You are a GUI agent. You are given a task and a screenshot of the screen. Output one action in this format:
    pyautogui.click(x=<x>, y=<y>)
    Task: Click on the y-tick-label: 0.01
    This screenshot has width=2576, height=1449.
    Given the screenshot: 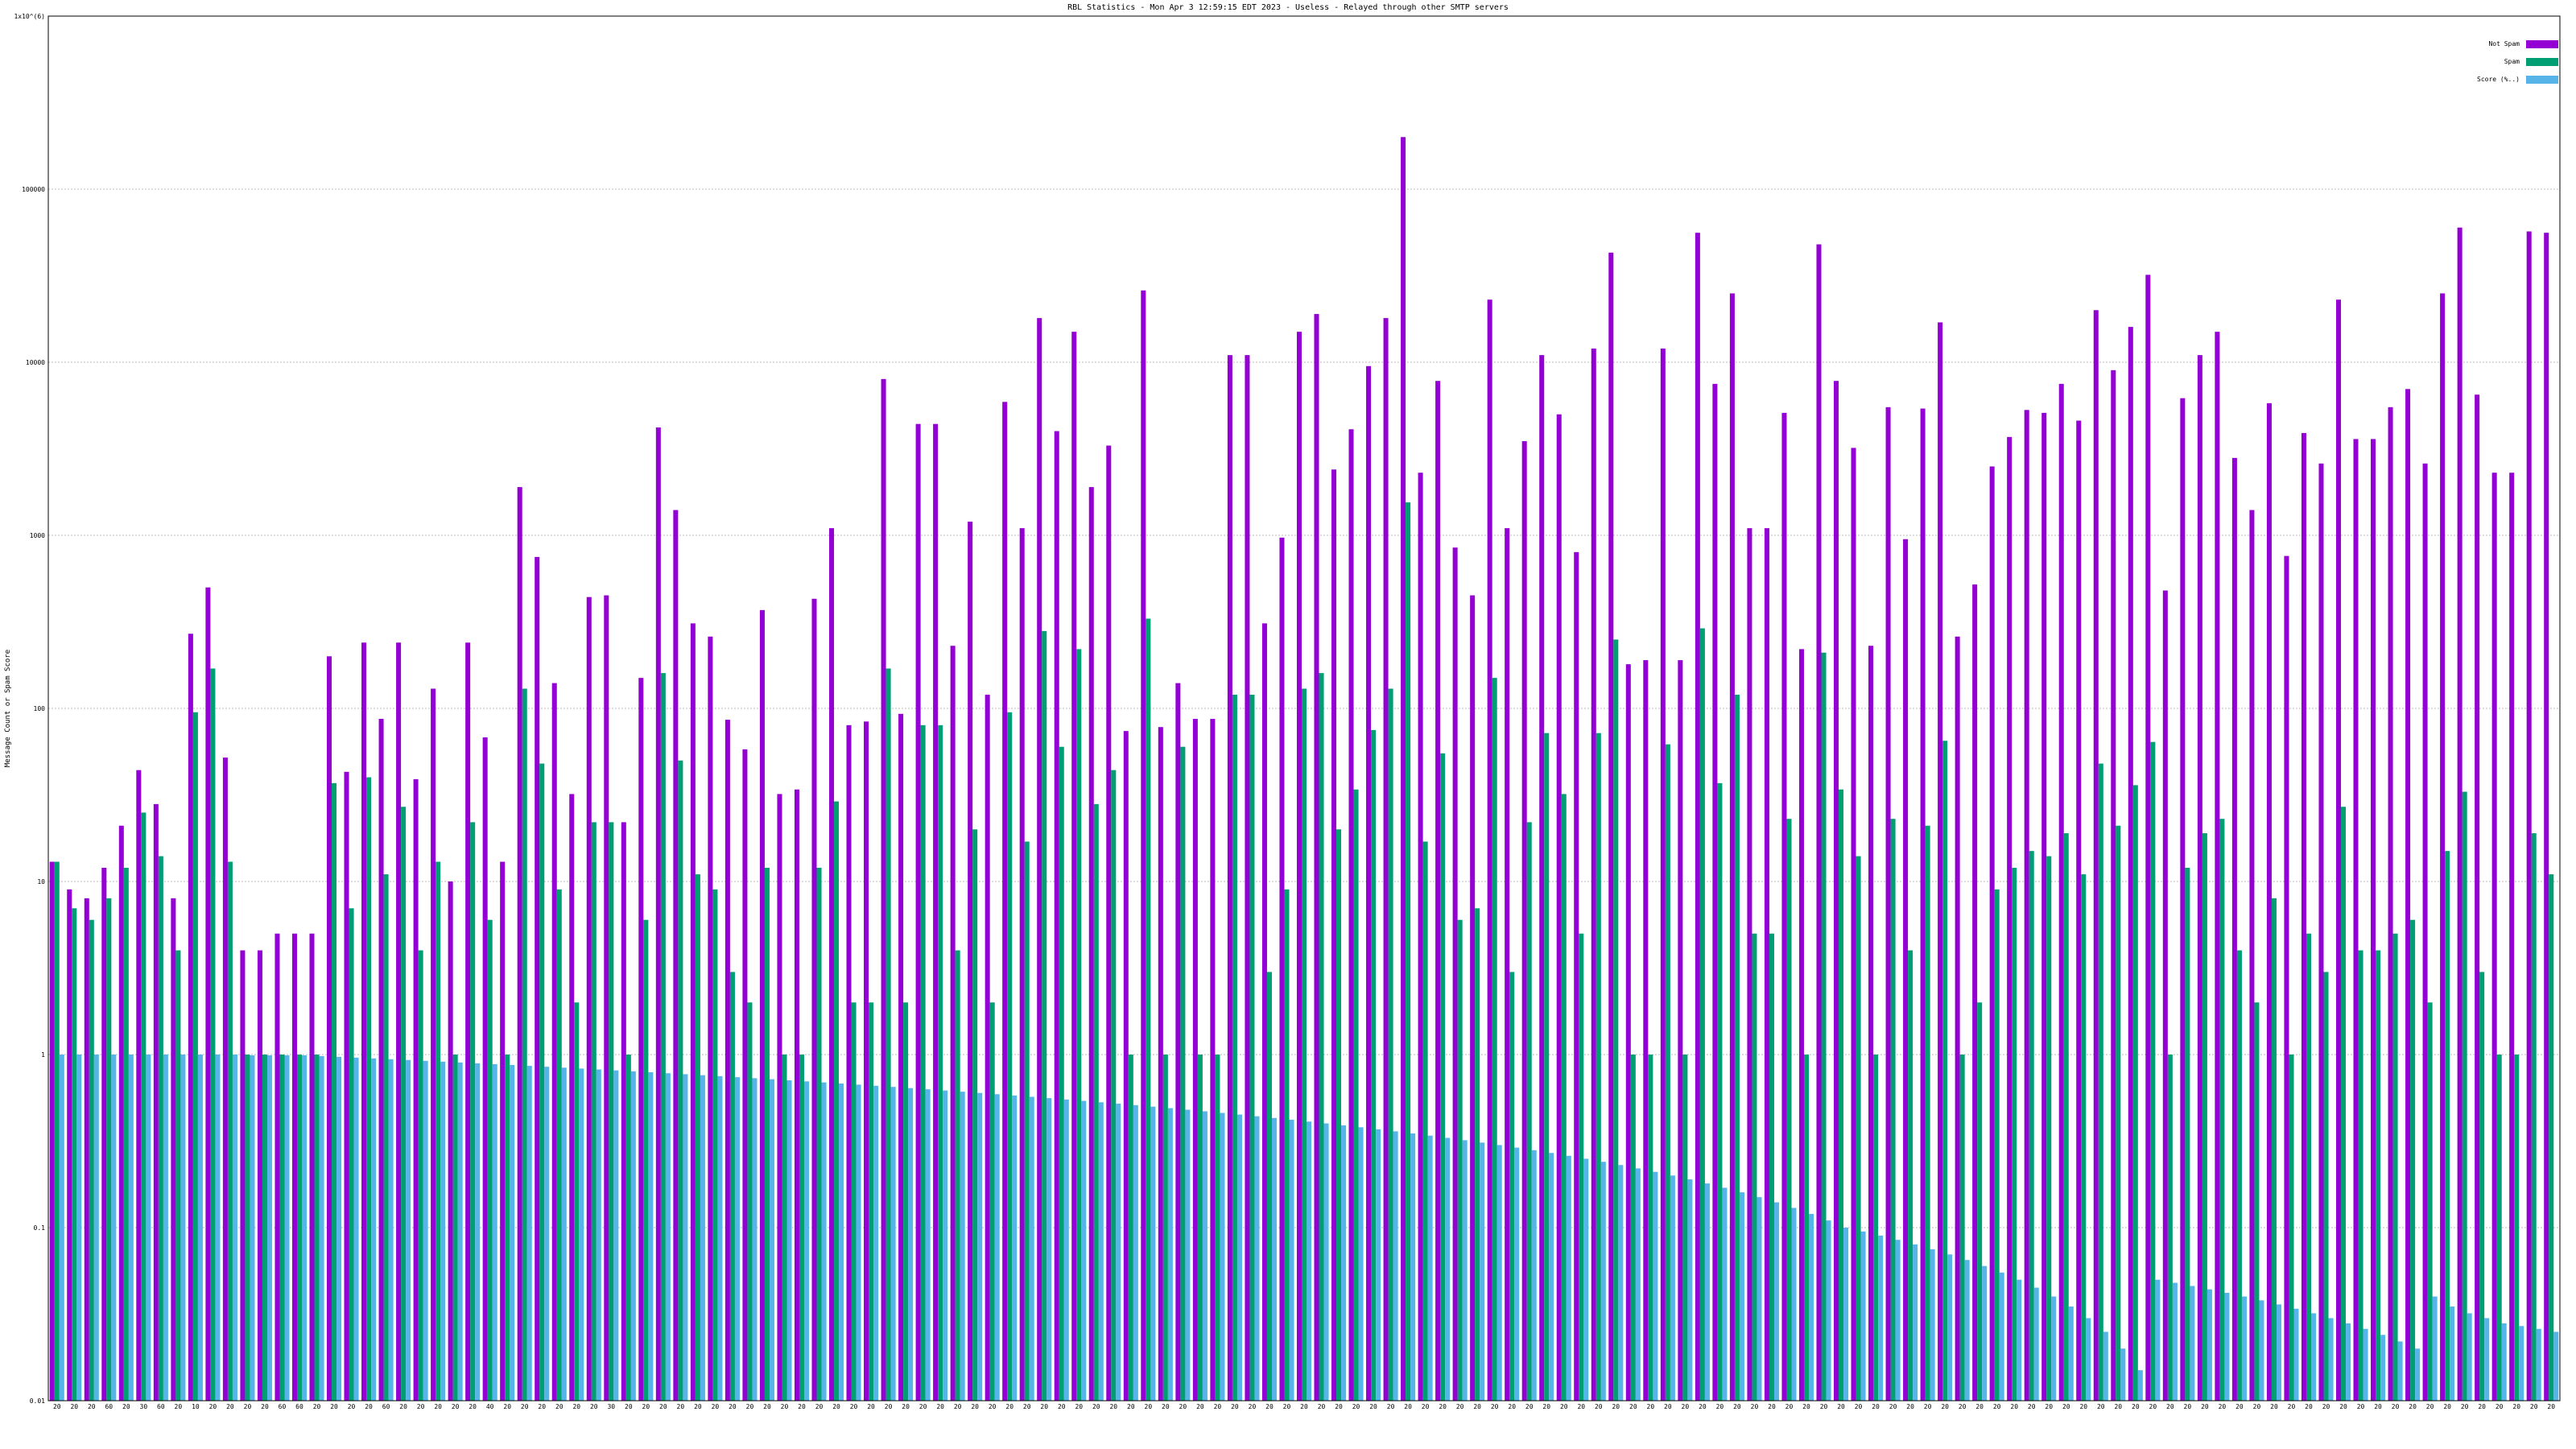 What is the action you would take?
    pyautogui.click(x=37, y=1401)
    